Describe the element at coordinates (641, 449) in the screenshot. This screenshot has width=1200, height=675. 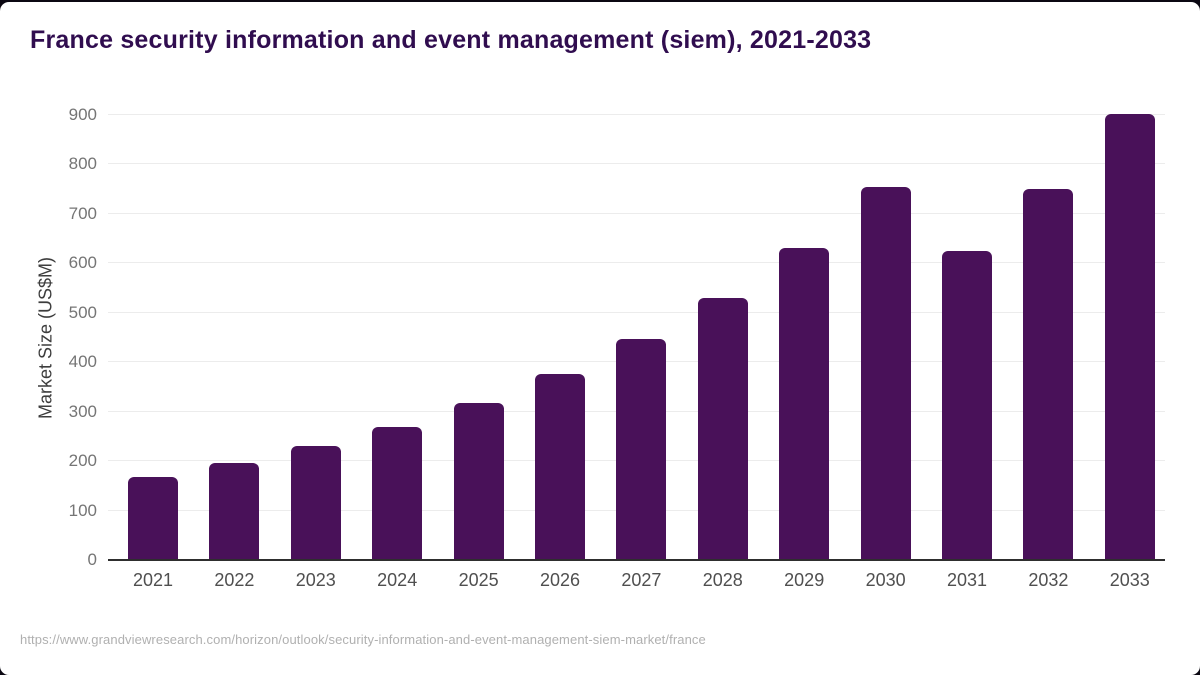
I see `bar-2027` at that location.